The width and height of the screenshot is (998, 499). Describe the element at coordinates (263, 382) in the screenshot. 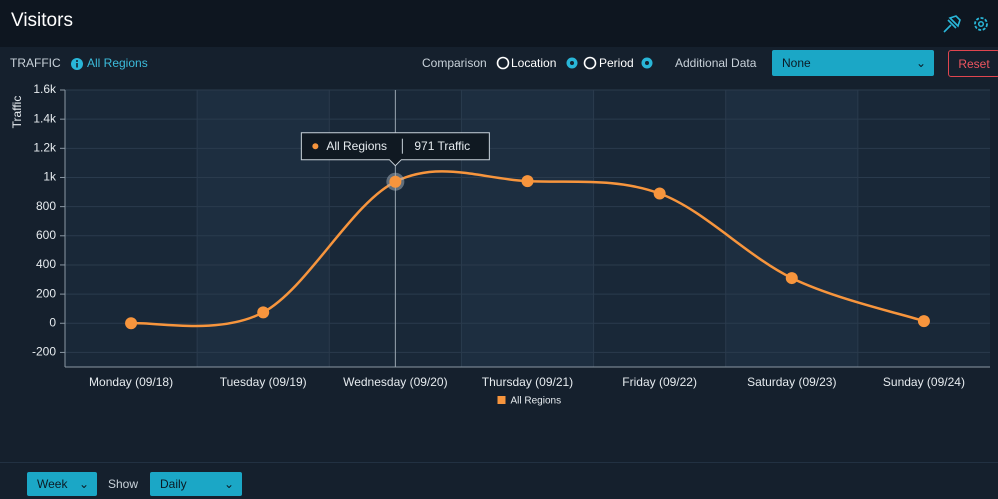

I see `x-tick-label: Tuesday (09/19)` at that location.